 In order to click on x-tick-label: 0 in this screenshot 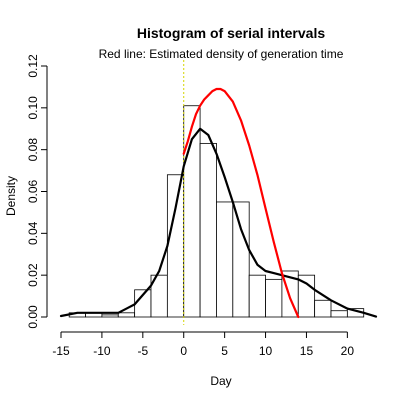, I will do `click(183, 351)`.